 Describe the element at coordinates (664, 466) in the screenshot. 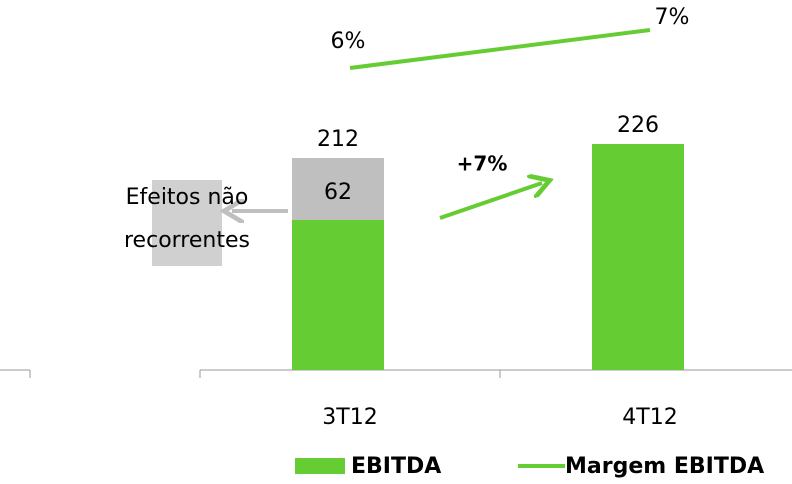

I see `legend-label: Margem EBITDA` at that location.